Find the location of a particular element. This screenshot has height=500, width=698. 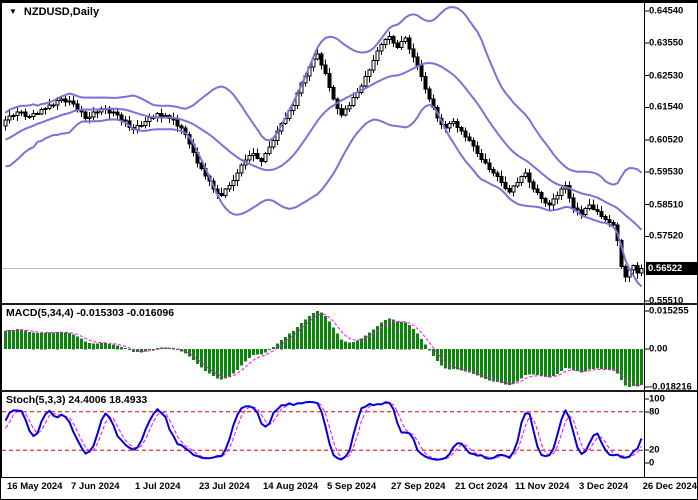

macd-histogram is located at coordinates (323, 349).